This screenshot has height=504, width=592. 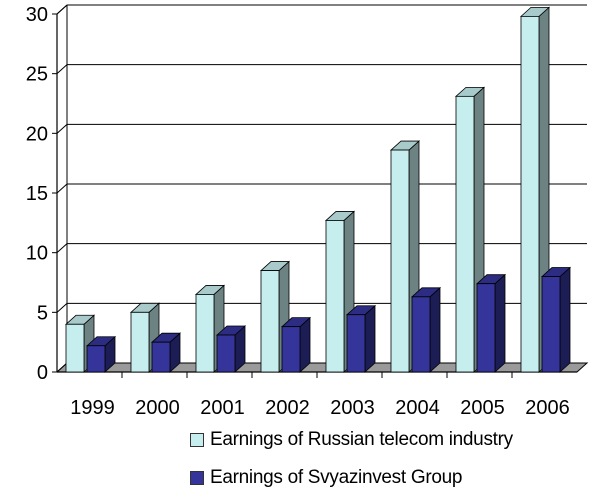 I want to click on x-tick-label: 2006, so click(x=547, y=408).